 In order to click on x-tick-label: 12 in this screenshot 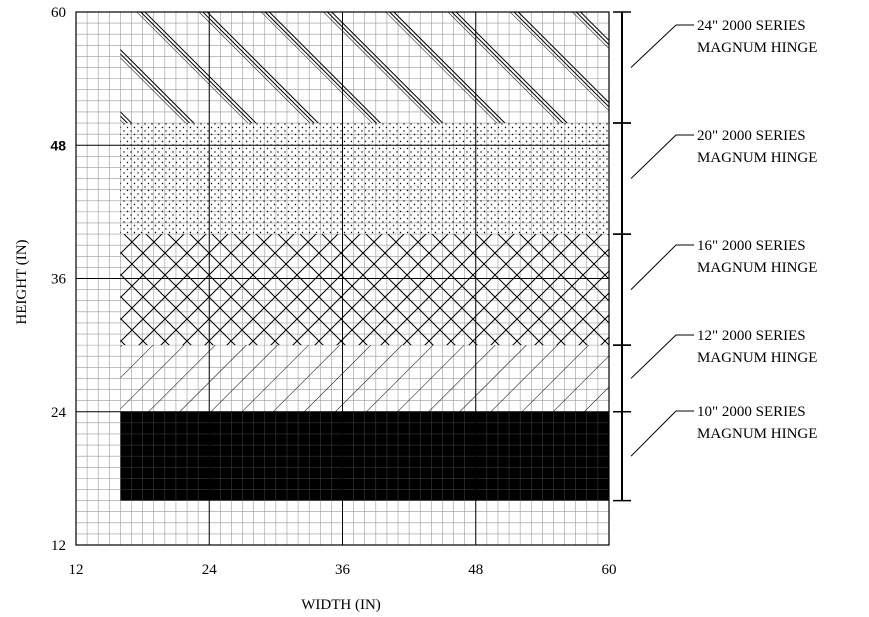, I will do `click(76, 570)`.